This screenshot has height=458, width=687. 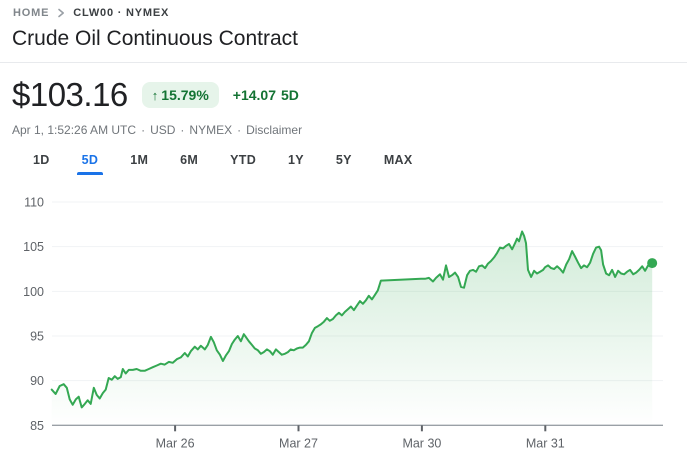 What do you see at coordinates (74, 130) in the screenshot?
I see `quote-timestamp: Apr 1, 1:52:26 AM UTC` at bounding box center [74, 130].